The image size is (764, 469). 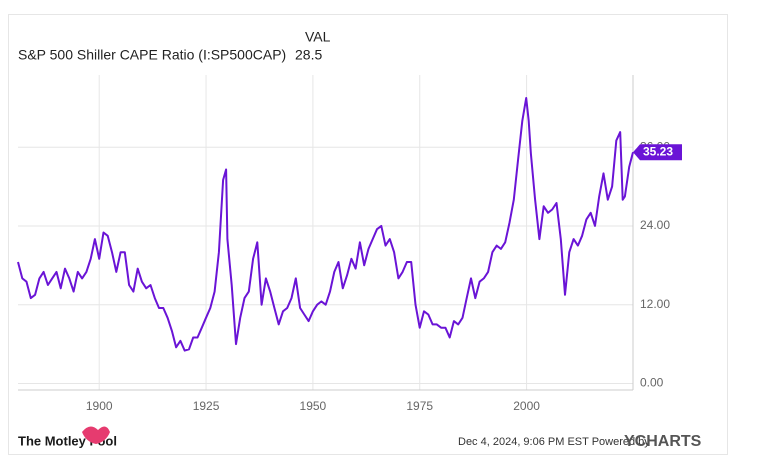 What do you see at coordinates (652, 383) in the screenshot?
I see `y-tick-label: 0.00` at bounding box center [652, 383].